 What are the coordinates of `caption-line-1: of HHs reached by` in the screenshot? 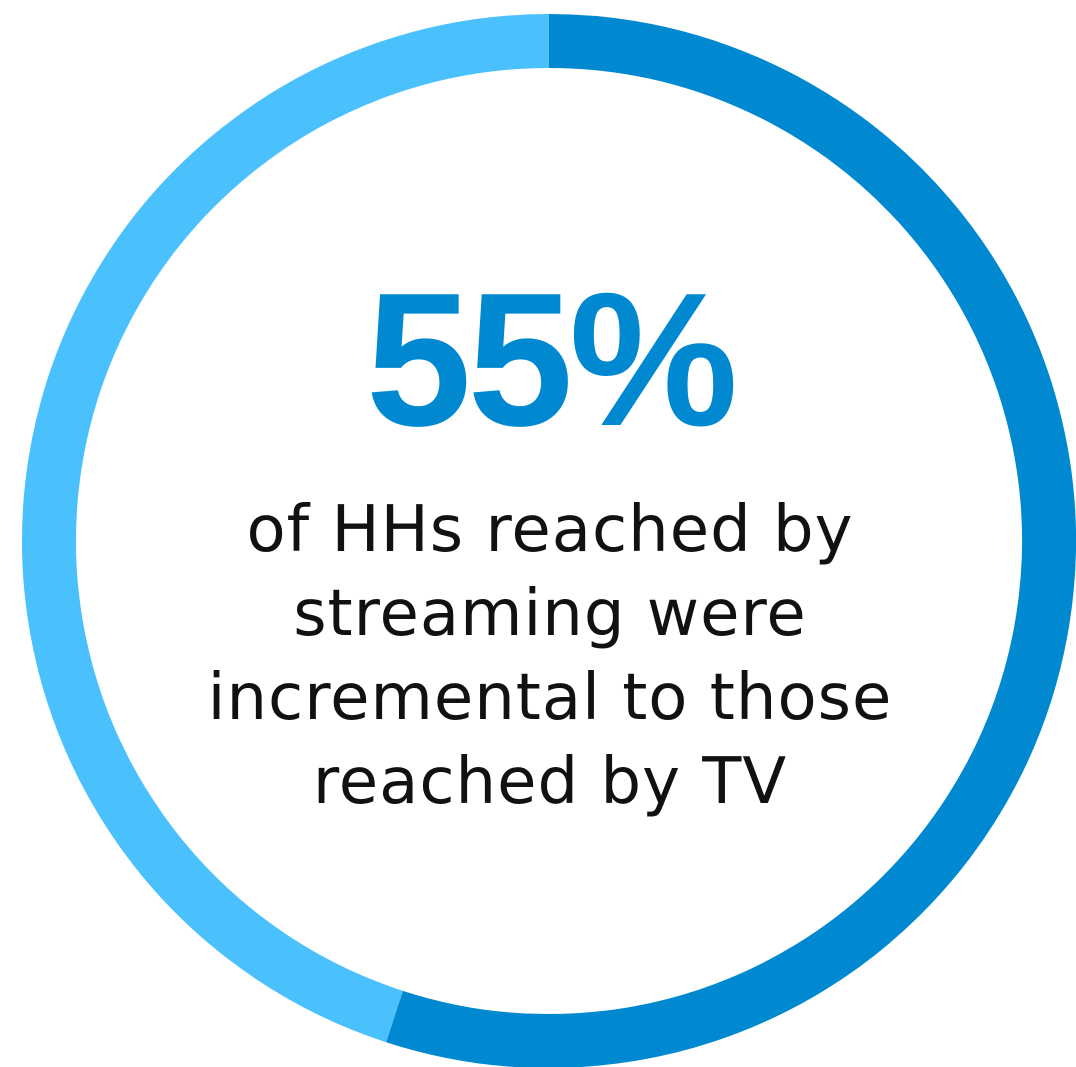 It's located at (550, 530).